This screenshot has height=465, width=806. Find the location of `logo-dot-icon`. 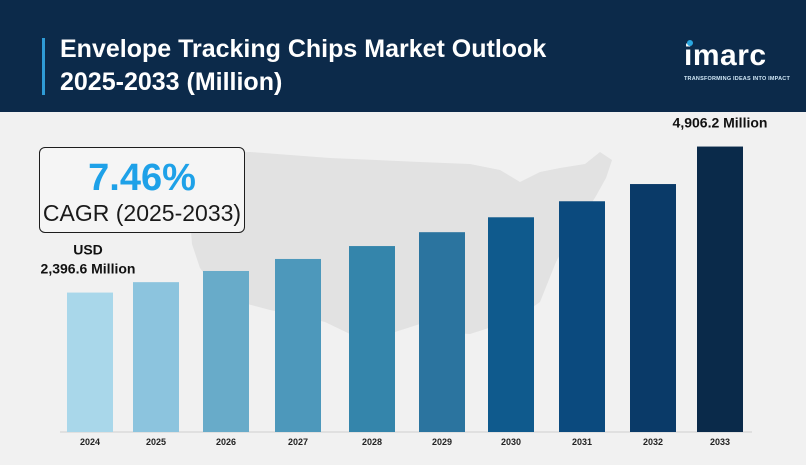

logo-dot-icon is located at coordinates (690, 43).